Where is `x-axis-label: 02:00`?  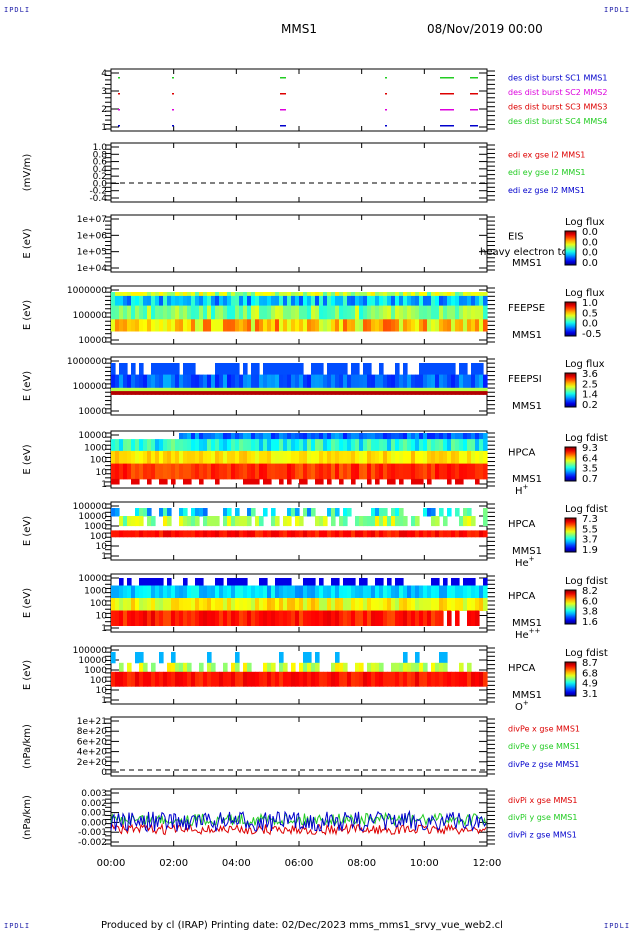 x-axis-label: 02:00 is located at coordinates (173, 863).